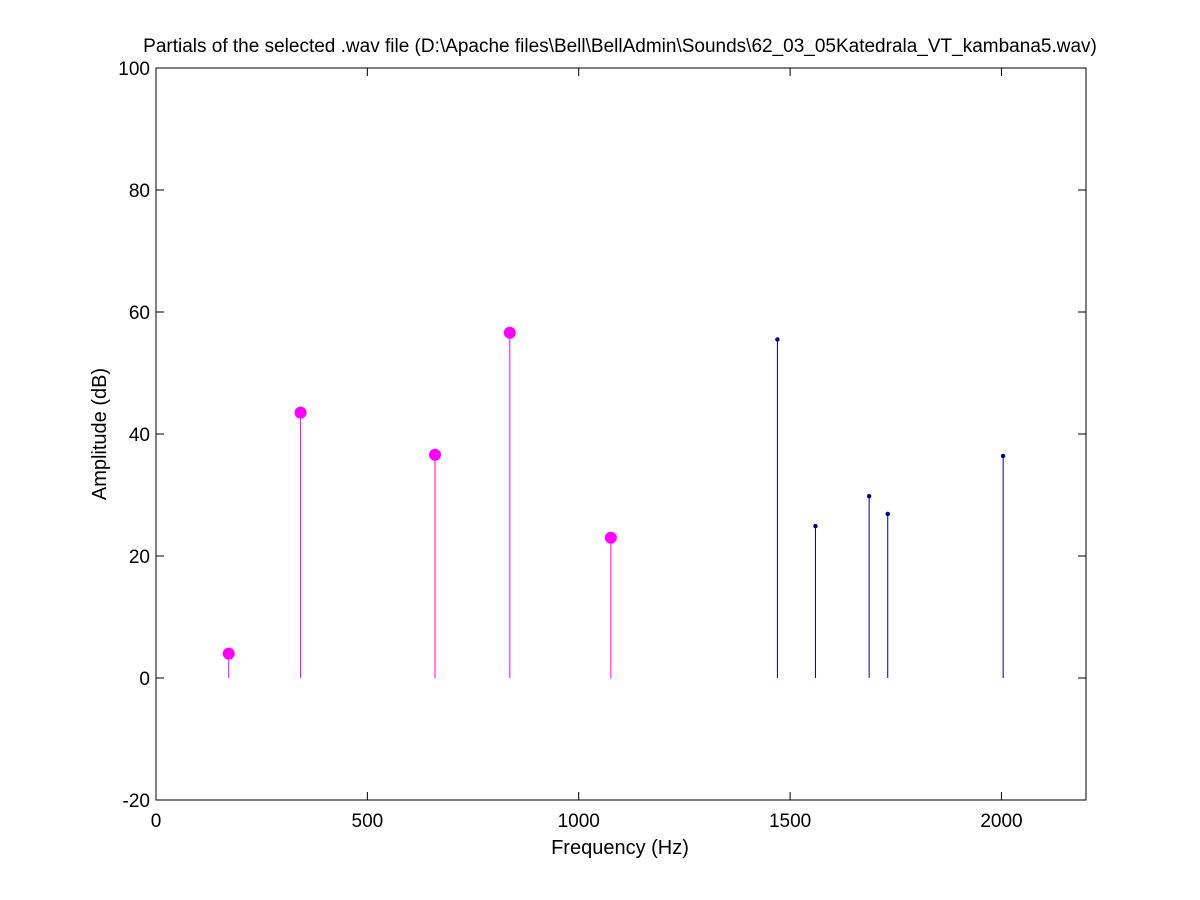 The image size is (1200, 900). I want to click on x-tick-label: 2000, so click(1001, 821).